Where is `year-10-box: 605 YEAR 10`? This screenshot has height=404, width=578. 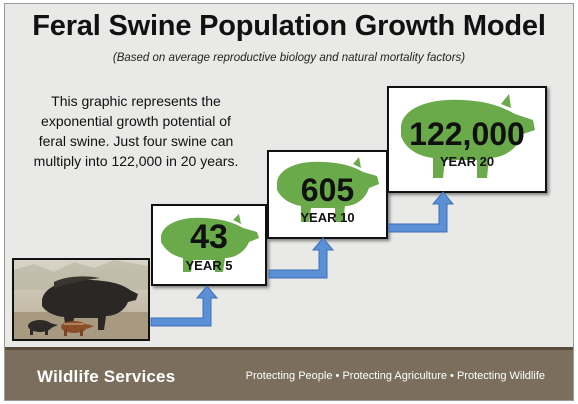 year-10-box: 605 YEAR 10 is located at coordinates (327, 194).